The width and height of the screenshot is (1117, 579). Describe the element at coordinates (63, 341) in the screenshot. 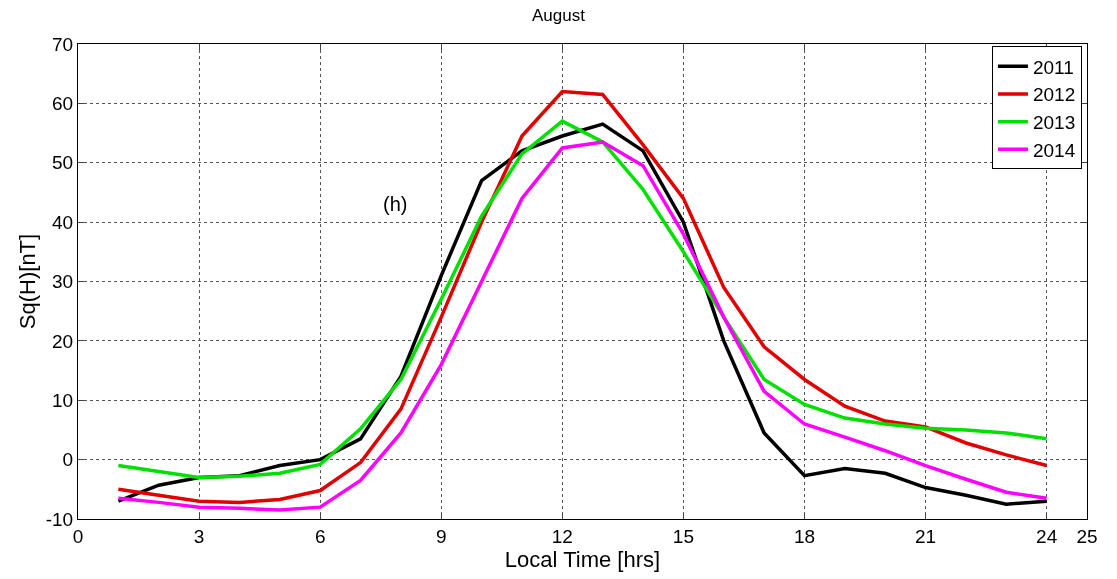

I see `y-tick-label: 20` at that location.